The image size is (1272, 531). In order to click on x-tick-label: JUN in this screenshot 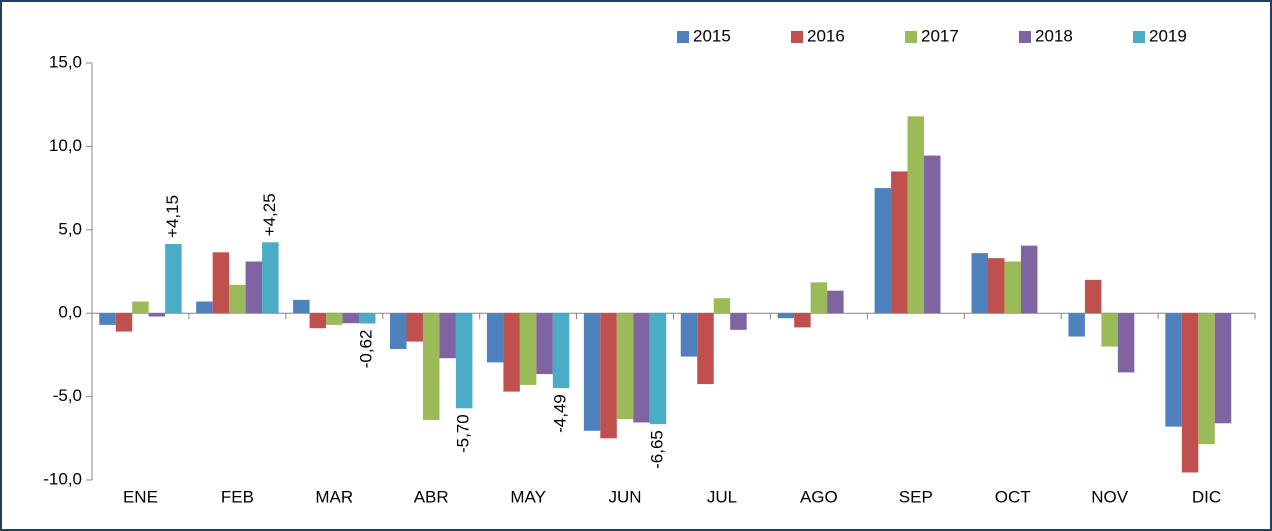, I will do `click(625, 496)`.